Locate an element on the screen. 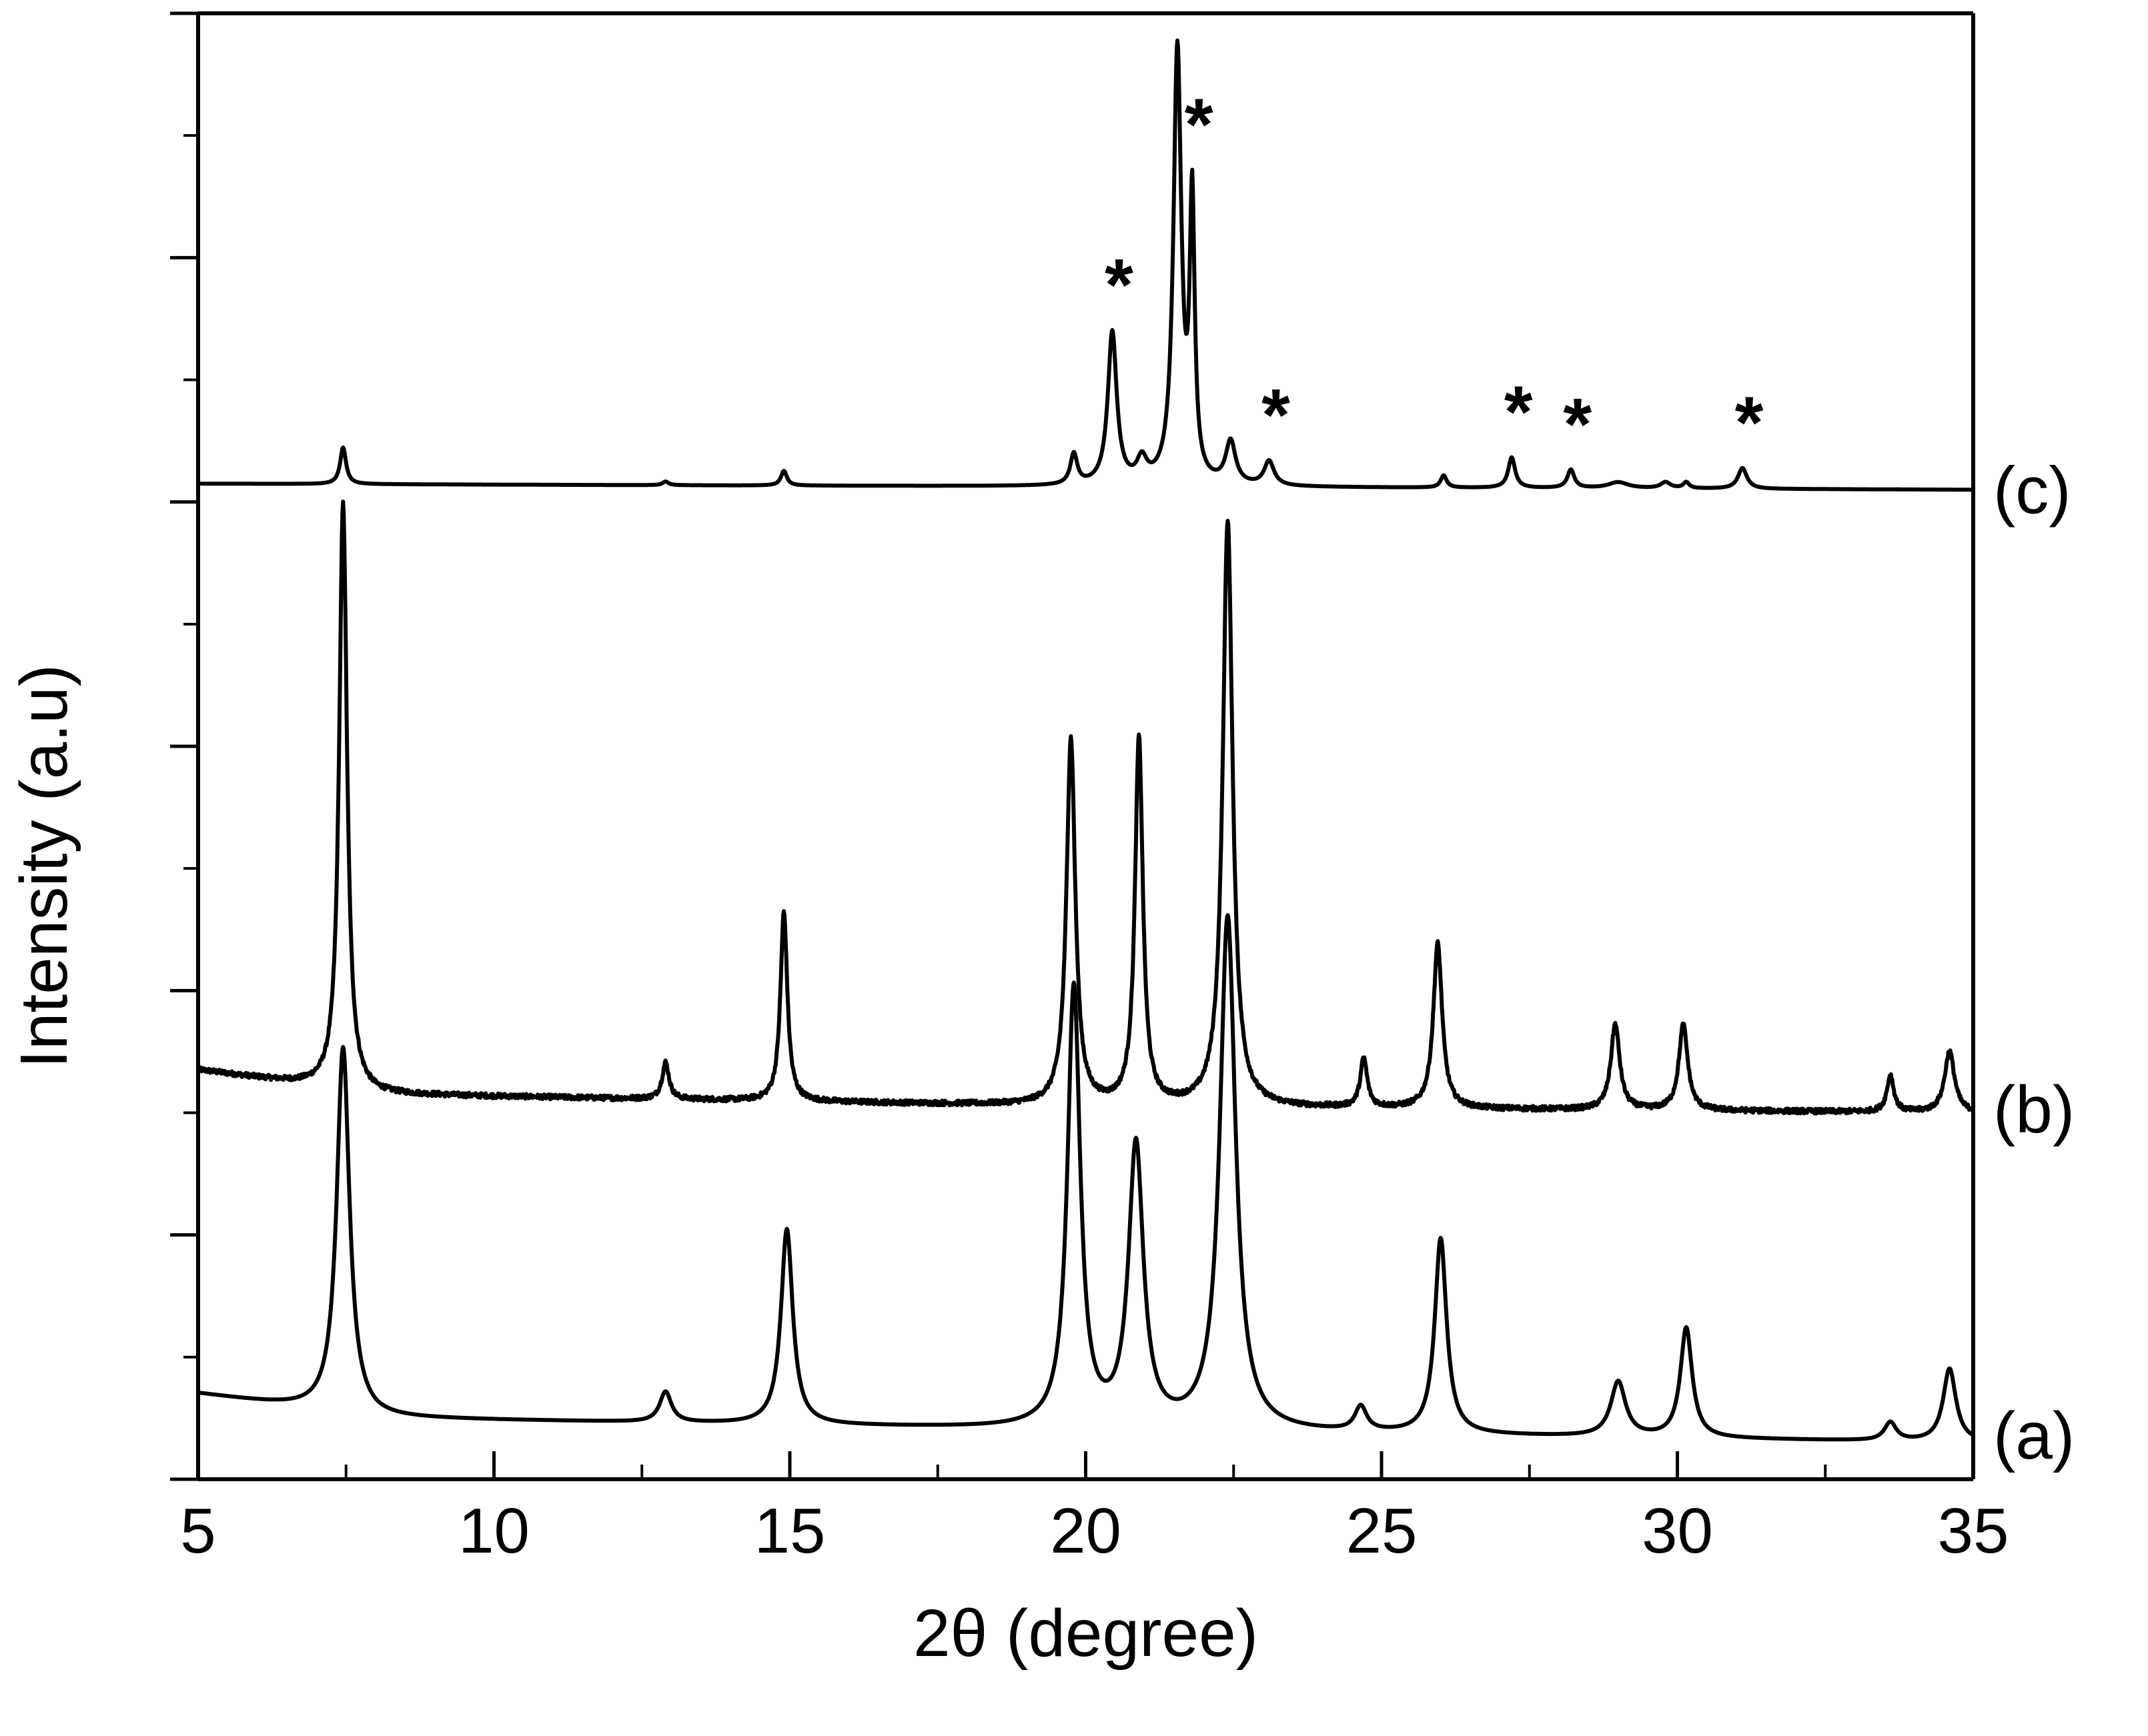 The width and height of the screenshot is (2148, 1736). x-tick-label: 25 is located at coordinates (1382, 1531).